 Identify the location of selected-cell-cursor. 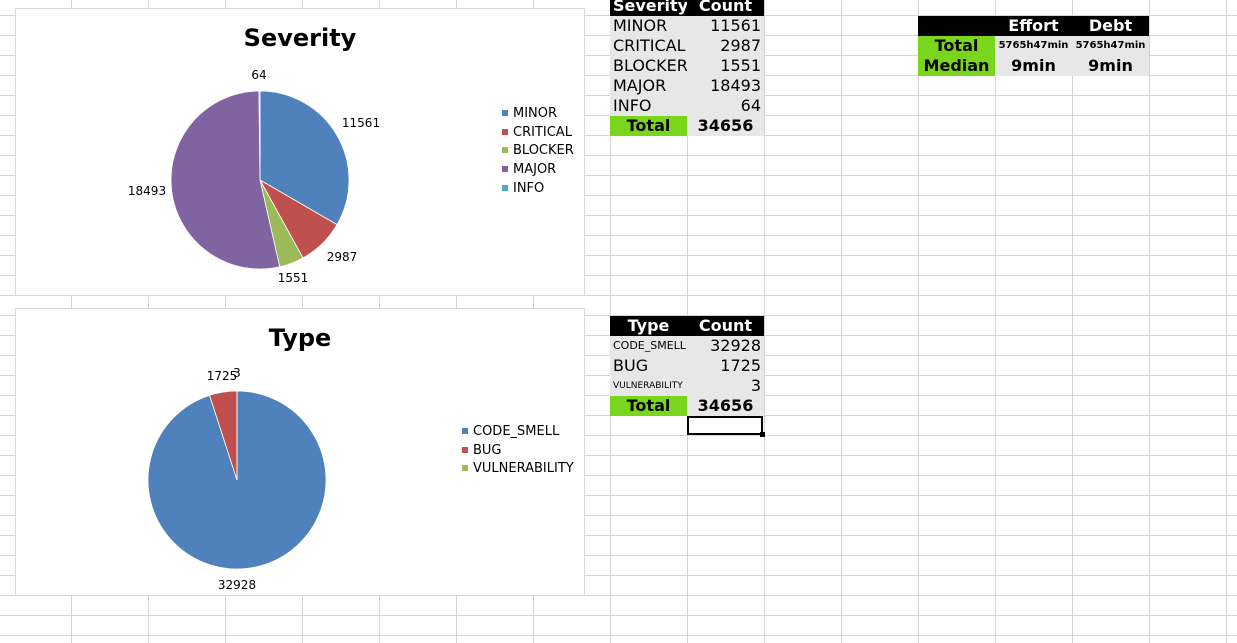
(726, 426).